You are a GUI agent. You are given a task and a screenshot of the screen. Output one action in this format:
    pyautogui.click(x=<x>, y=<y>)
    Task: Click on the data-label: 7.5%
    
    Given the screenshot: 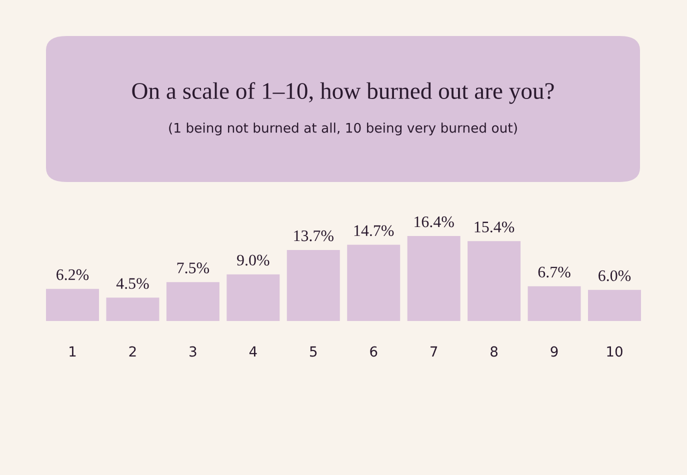 What is the action you would take?
    pyautogui.click(x=193, y=268)
    